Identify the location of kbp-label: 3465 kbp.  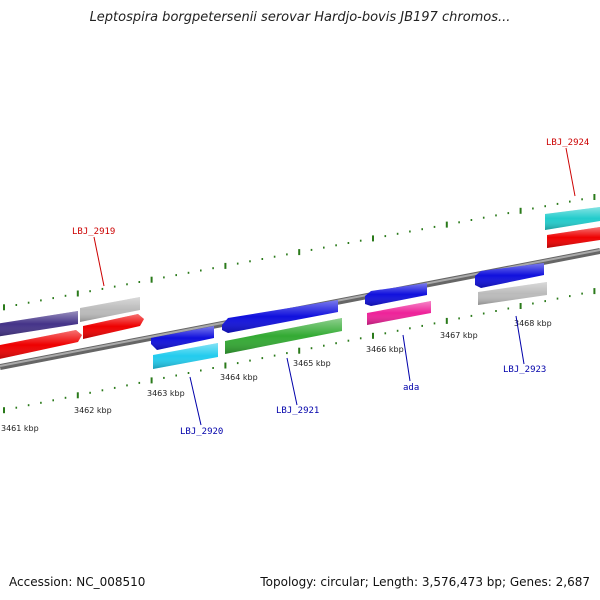
(312, 363).